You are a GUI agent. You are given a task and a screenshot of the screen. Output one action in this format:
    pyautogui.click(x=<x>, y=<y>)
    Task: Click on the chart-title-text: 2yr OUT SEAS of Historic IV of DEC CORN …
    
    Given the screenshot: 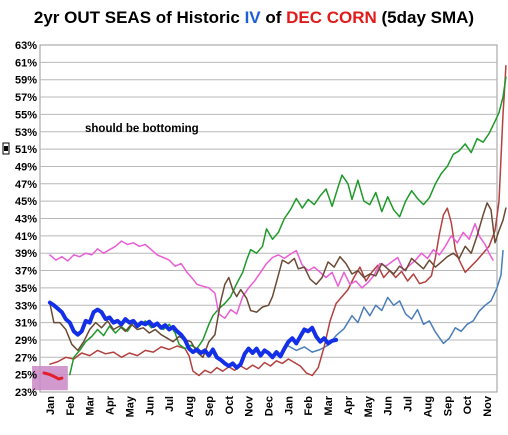 What is the action you would take?
    pyautogui.click(x=254, y=17)
    